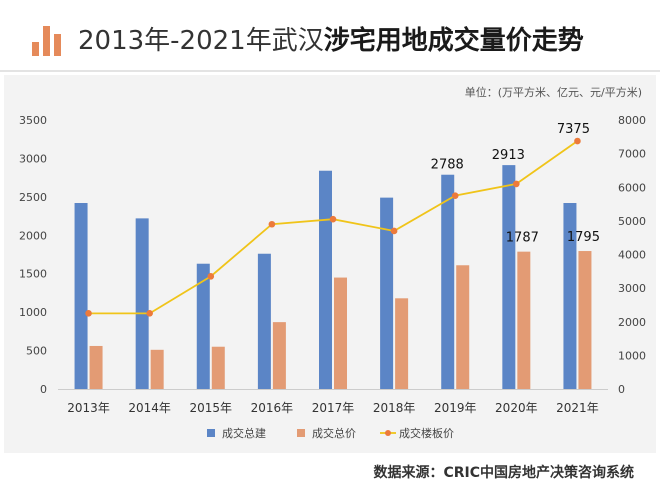 This screenshot has width=660, height=497. What do you see at coordinates (333, 408) in the screenshot?
I see `x-tick-label: 2017年` at bounding box center [333, 408].